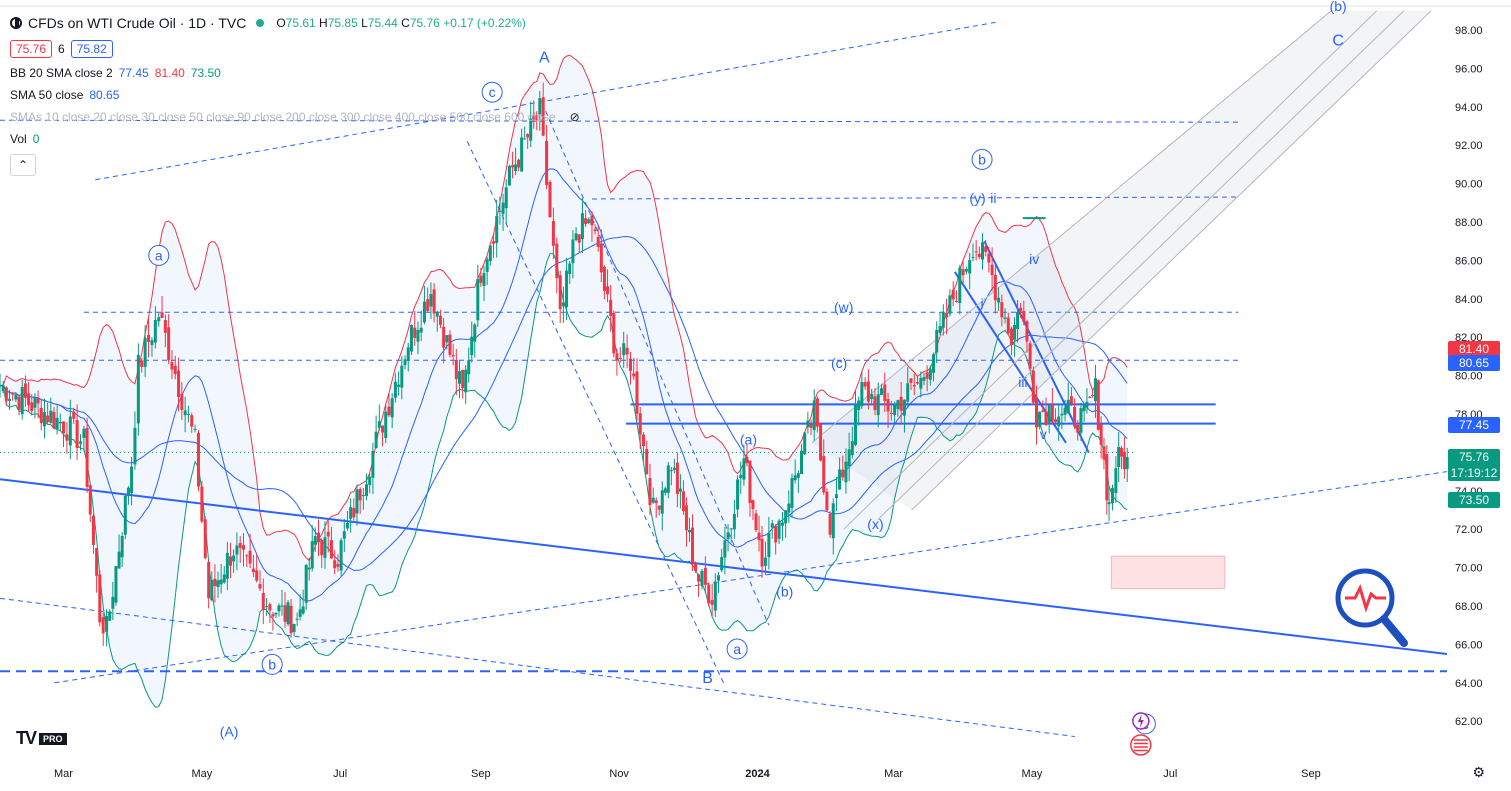  What do you see at coordinates (229, 732) in the screenshot?
I see `wave-label: (A)` at bounding box center [229, 732].